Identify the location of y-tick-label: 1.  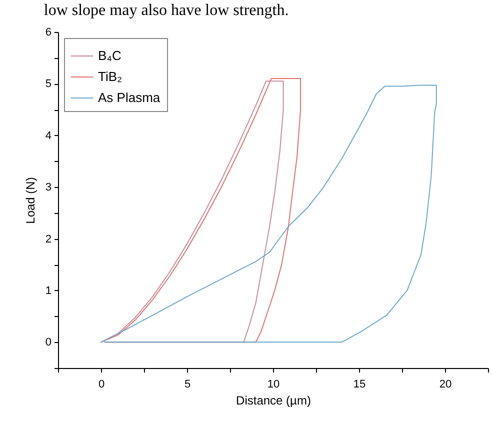
(48, 290).